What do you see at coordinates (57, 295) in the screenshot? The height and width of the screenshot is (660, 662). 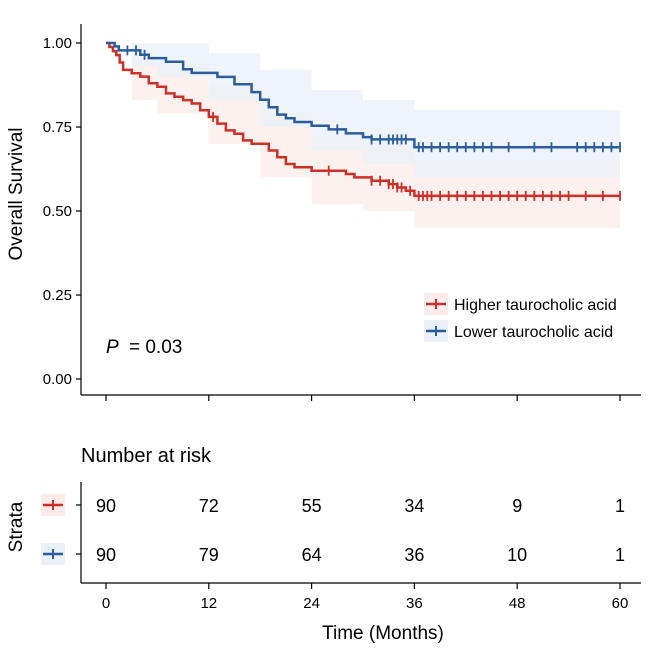 I see `y-tick-label: 0.25` at bounding box center [57, 295].